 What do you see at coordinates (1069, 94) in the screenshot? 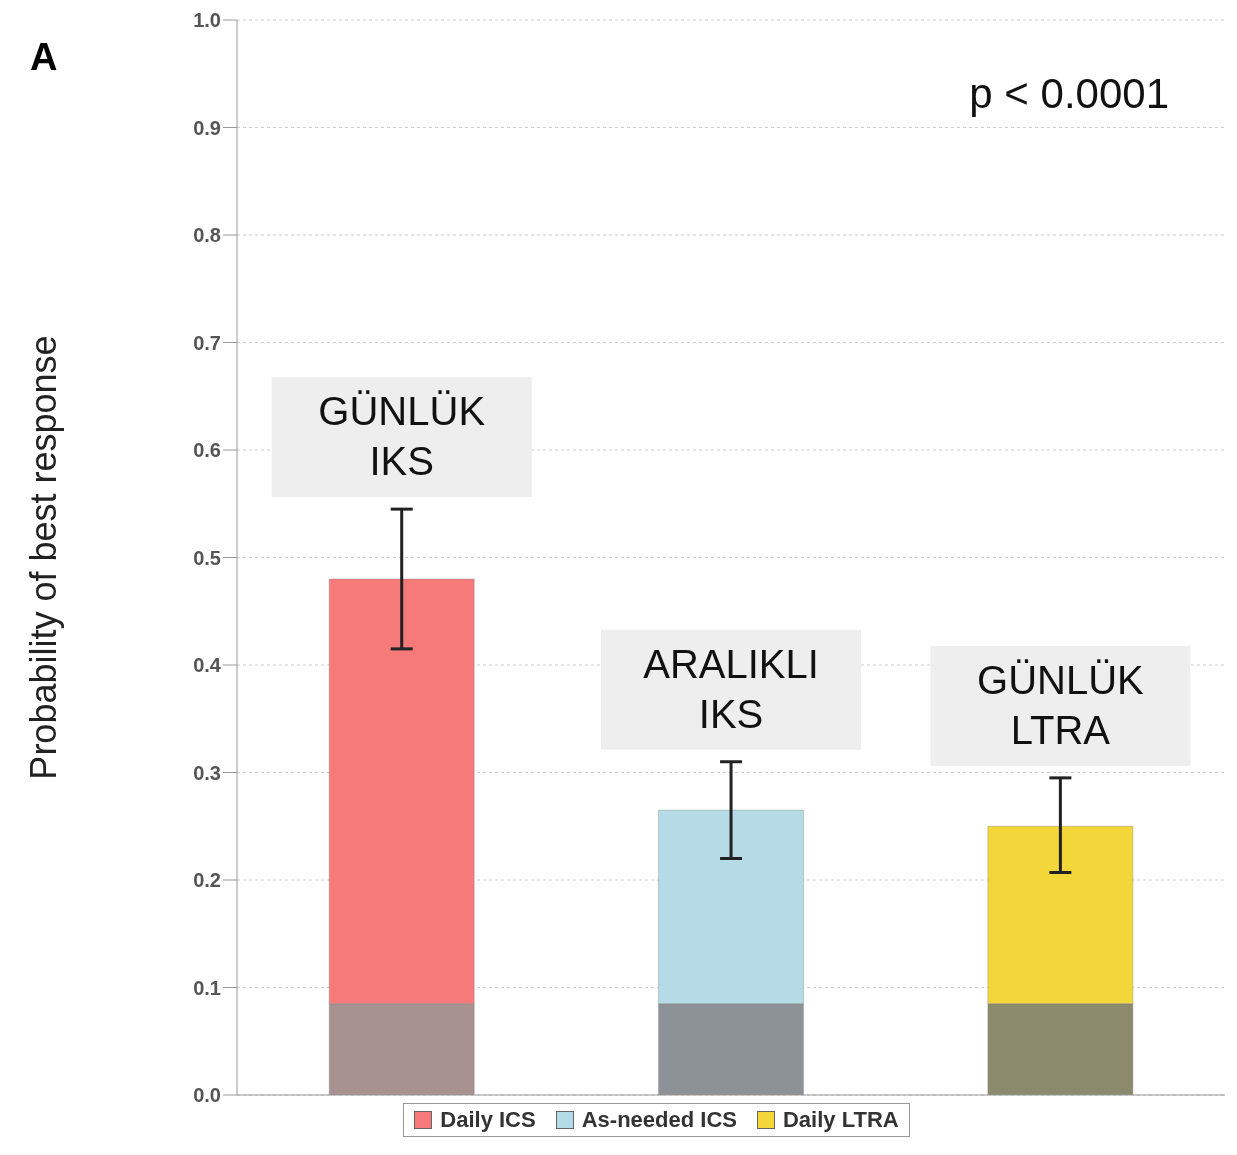
I see `annotation: p < 0.0001` at bounding box center [1069, 94].